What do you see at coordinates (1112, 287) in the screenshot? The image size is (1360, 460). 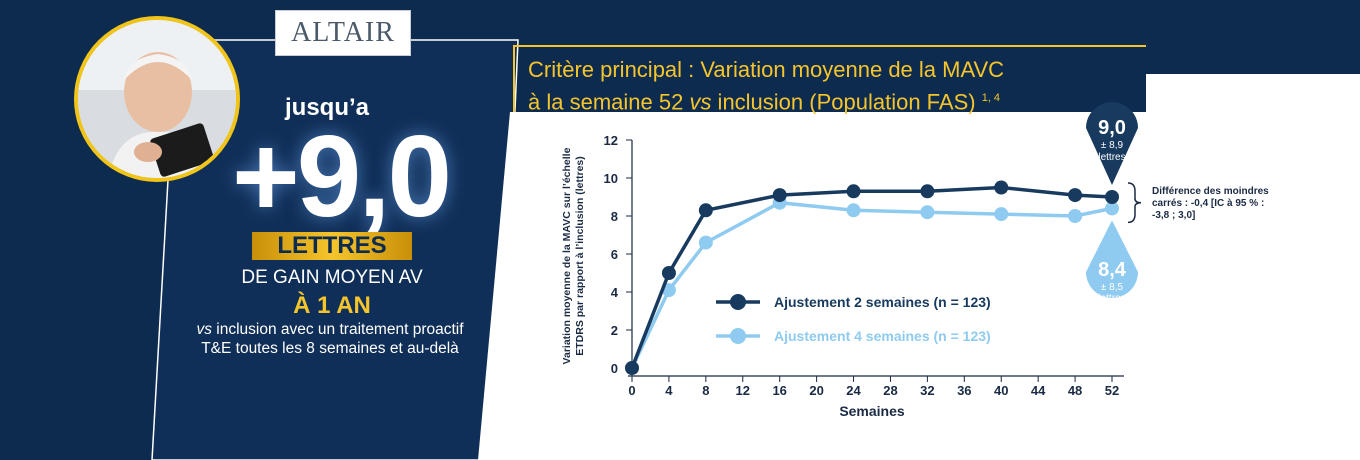 I see `callout-bottom-sub1: ± 8,5` at bounding box center [1112, 287].